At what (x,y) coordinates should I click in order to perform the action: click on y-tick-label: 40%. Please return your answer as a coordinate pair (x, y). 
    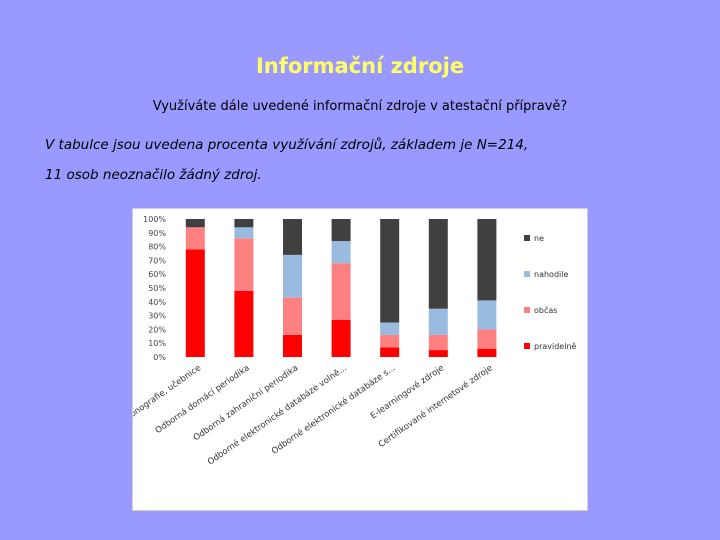
    Looking at the image, I should click on (157, 302).